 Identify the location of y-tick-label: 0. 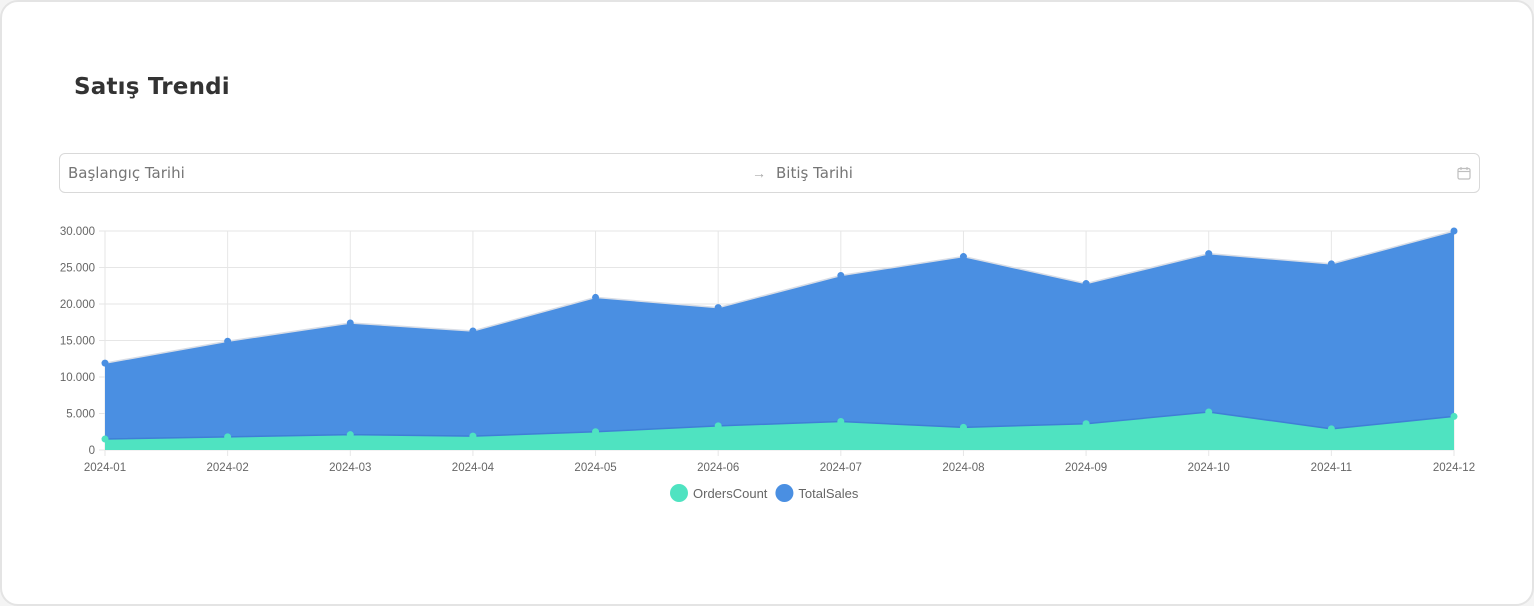
(92, 451).